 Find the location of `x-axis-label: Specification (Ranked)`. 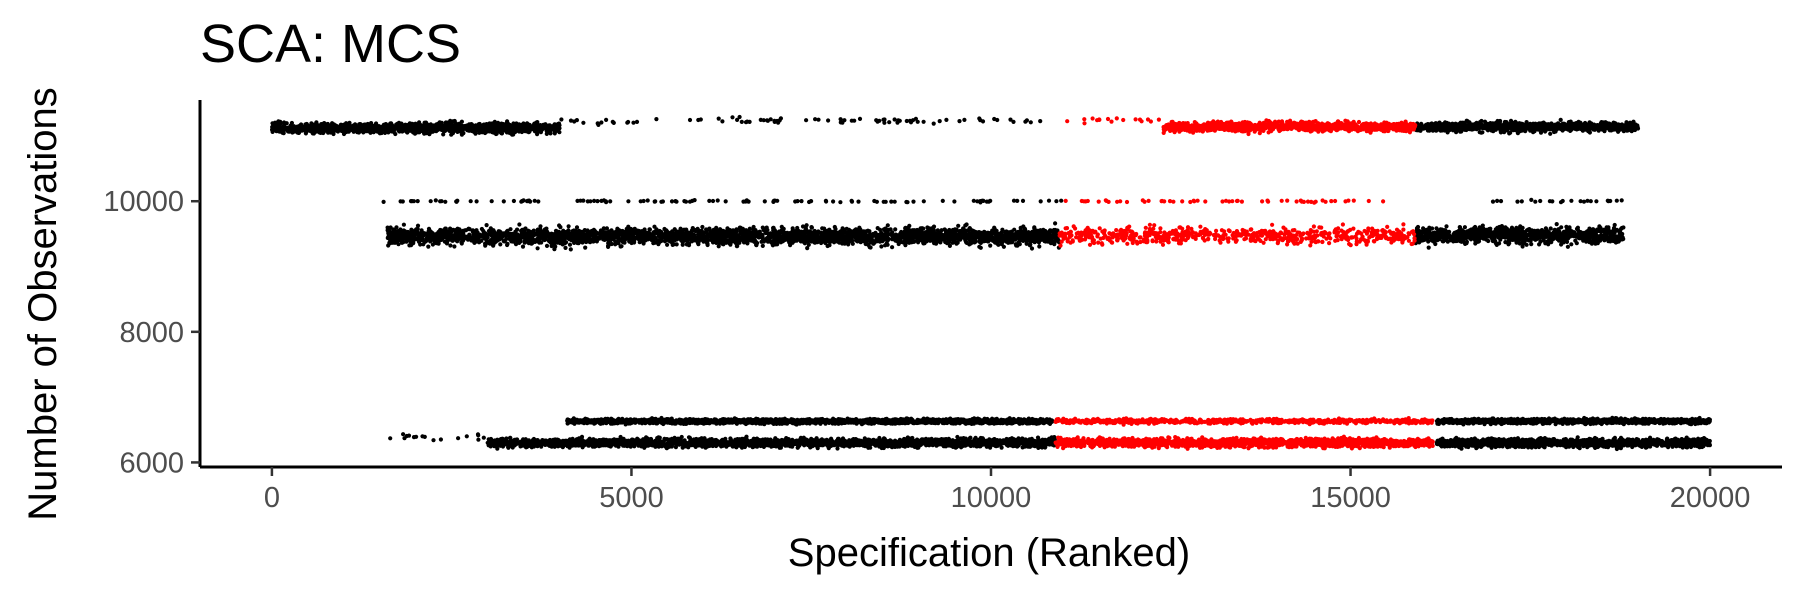

x-axis-label: Specification (Ranked) is located at coordinates (989, 553).